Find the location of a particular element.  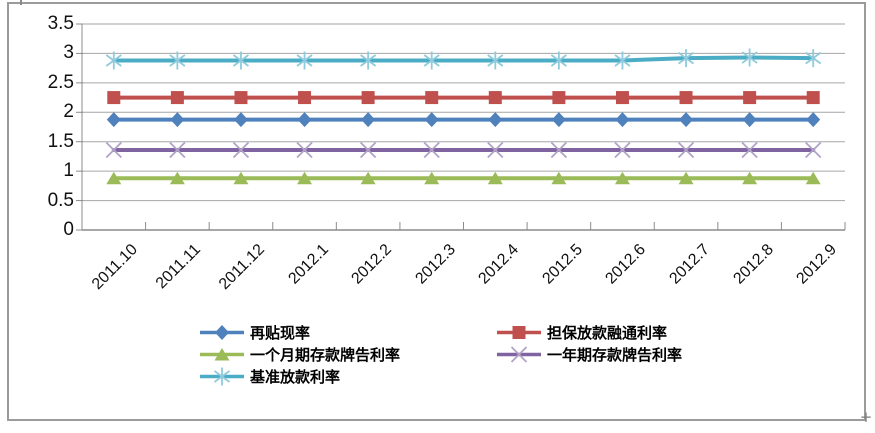

legend-item: 一年期存款牌告利率 is located at coordinates (589, 354).